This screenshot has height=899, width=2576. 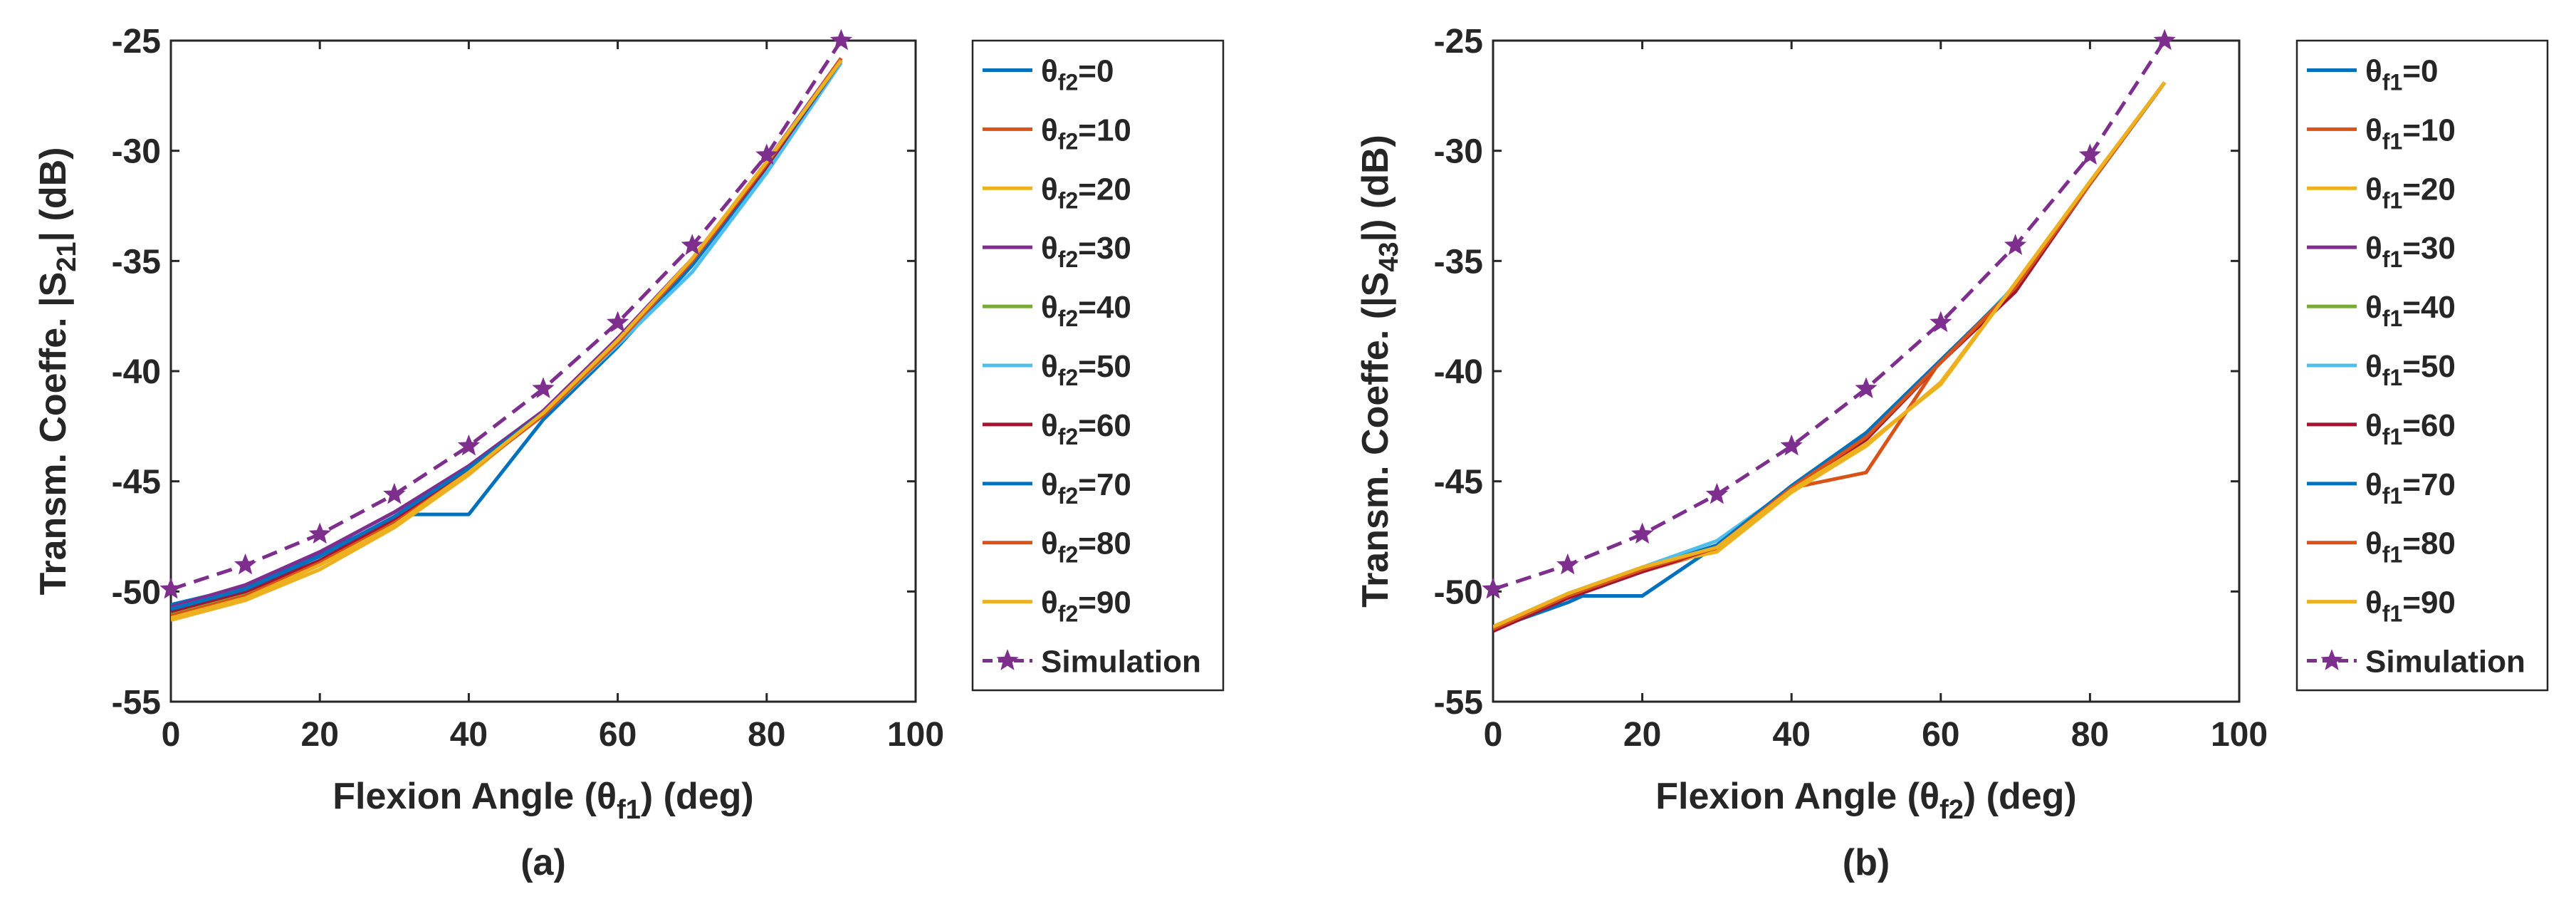 What do you see at coordinates (1086, 192) in the screenshot?
I see `legend-entry-label: θf2=20` at bounding box center [1086, 192].